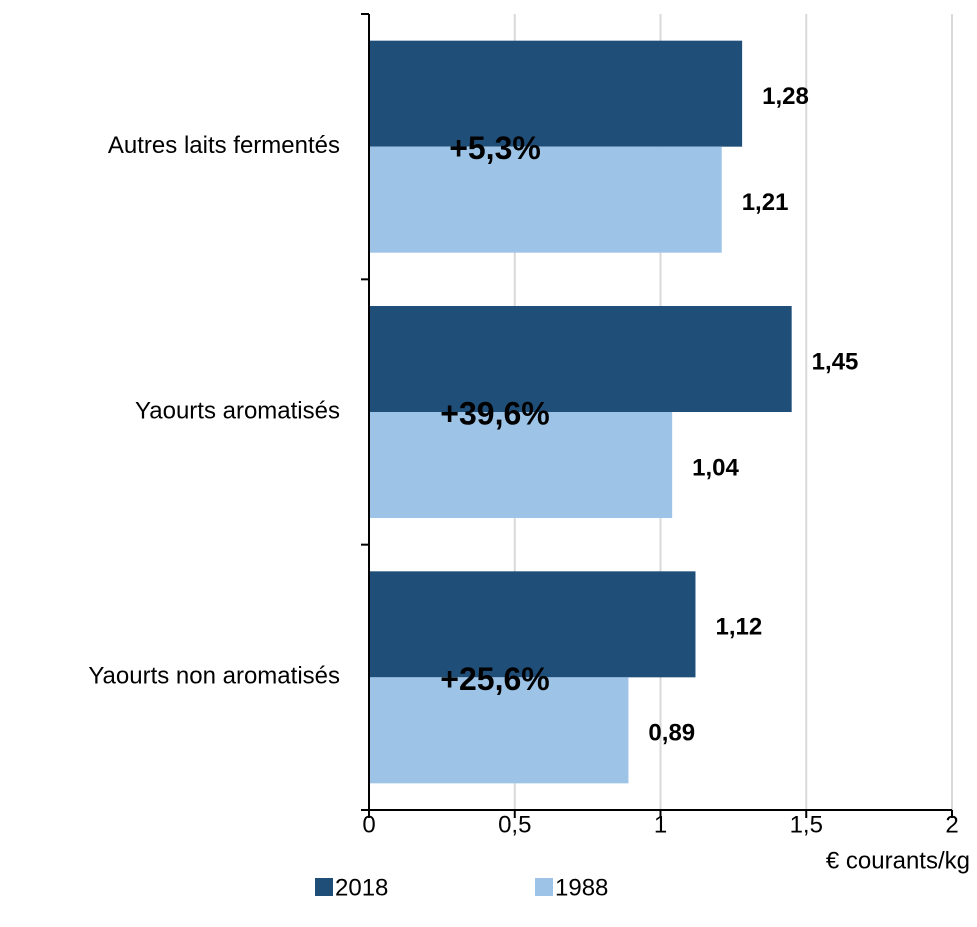 Image resolution: width=977 pixels, height=927 pixels. What do you see at coordinates (514, 824) in the screenshot?
I see `x-tick-label: 0,5` at bounding box center [514, 824].